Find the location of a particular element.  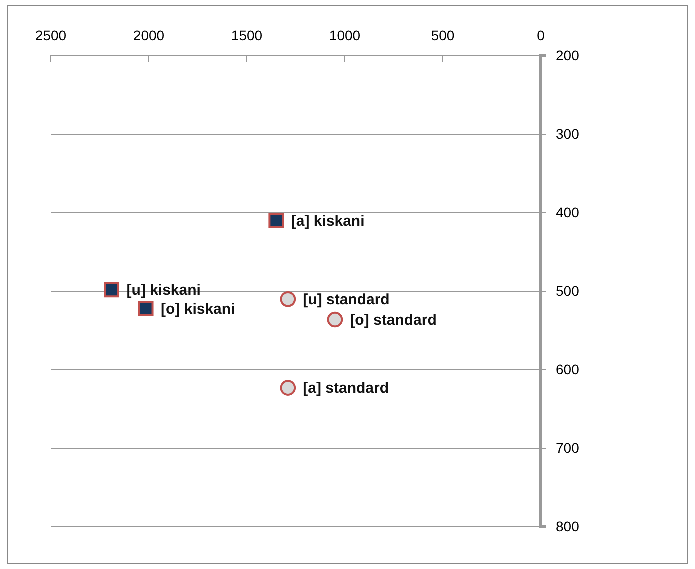

annotation: [o] kiskani is located at coordinates (198, 309).